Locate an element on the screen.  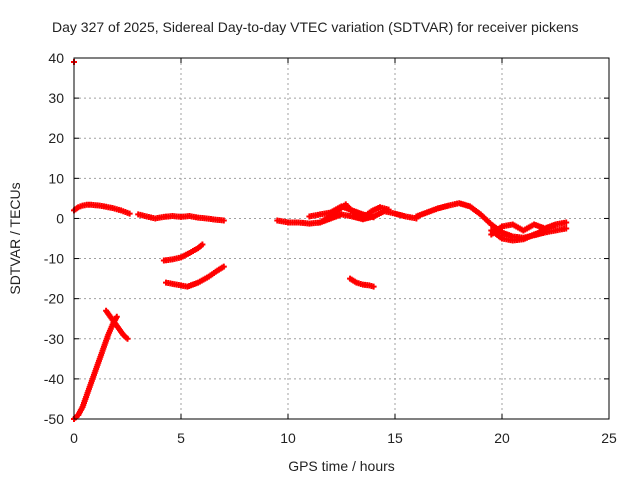
x-tick-label: 15 is located at coordinates (395, 438).